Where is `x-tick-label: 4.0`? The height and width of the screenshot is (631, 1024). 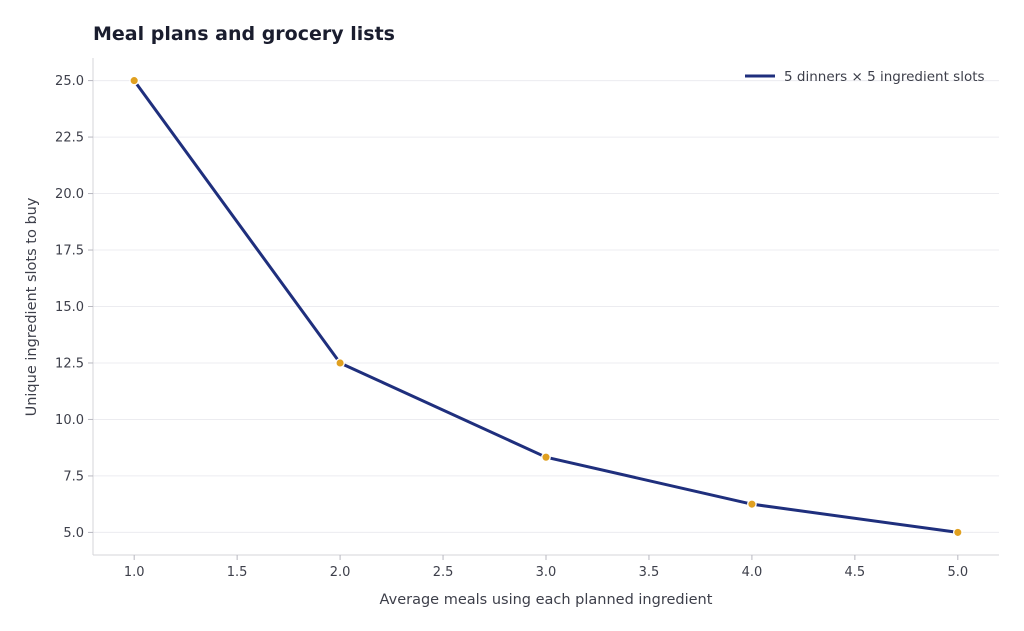
x-tick-label: 4.0 is located at coordinates (752, 572).